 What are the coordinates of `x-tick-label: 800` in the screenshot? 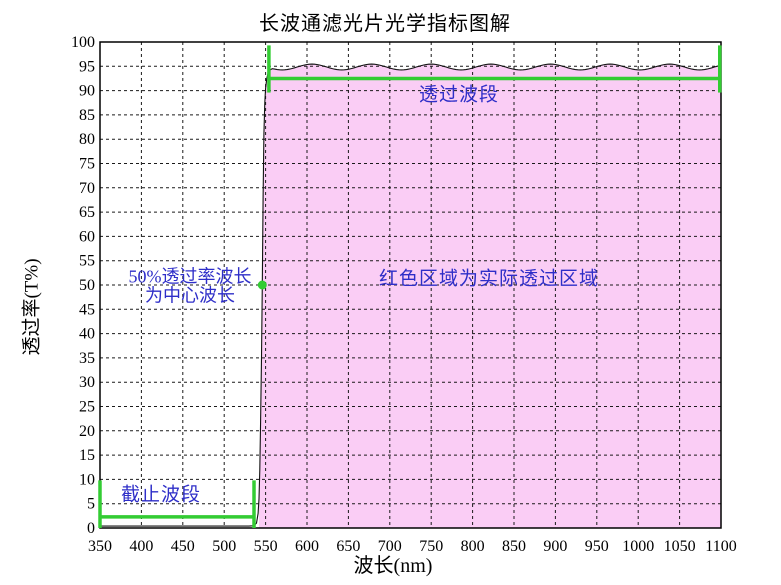 It's located at (473, 546).